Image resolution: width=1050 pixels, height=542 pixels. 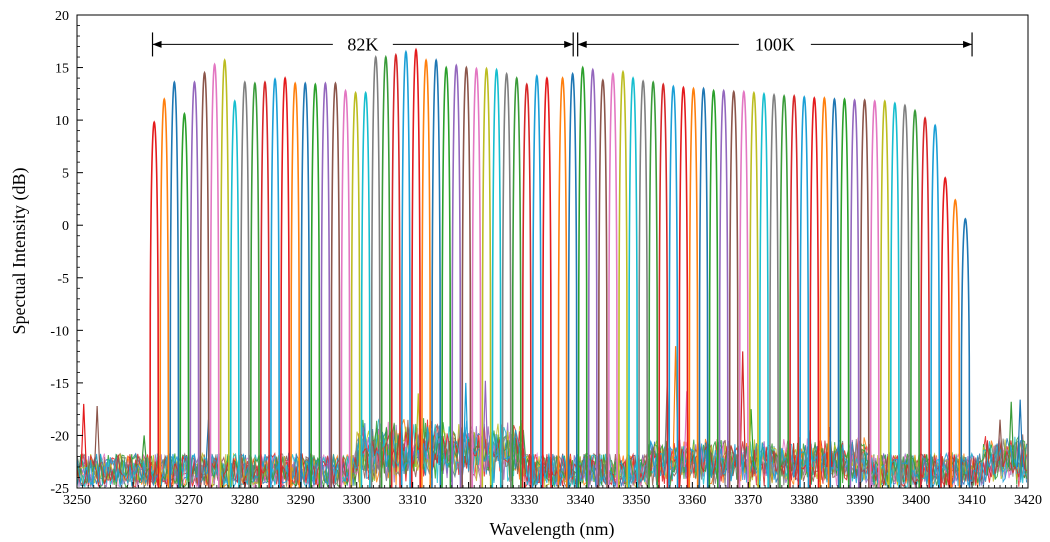 What do you see at coordinates (860, 500) in the screenshot?
I see `x-tick-label: 3390` at bounding box center [860, 500].